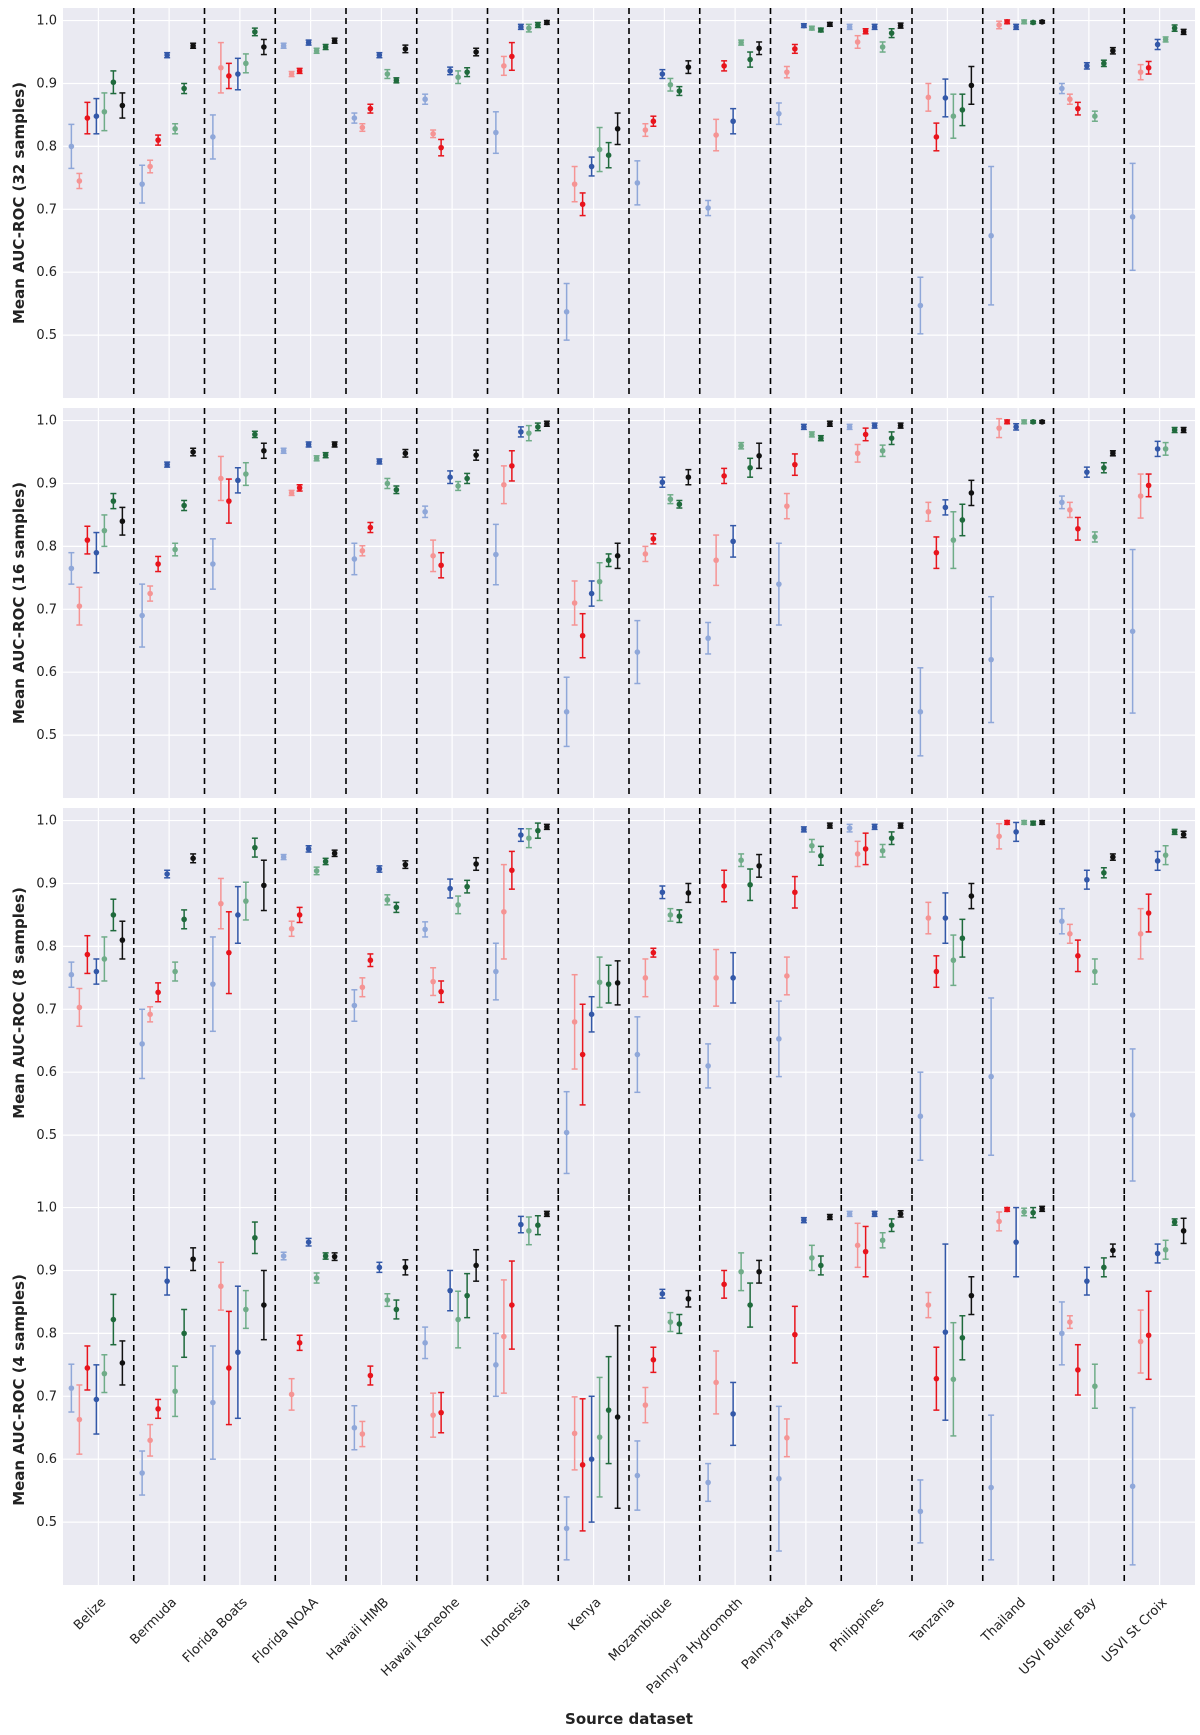  What do you see at coordinates (46, 1072) in the screenshot?
I see `y-tick-label: 0.6` at bounding box center [46, 1072].